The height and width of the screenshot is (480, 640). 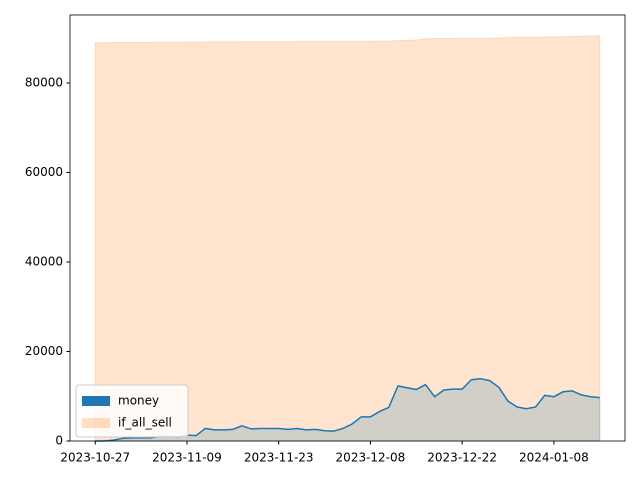 I want to click on y-tick-label: 40000, so click(x=44, y=262).